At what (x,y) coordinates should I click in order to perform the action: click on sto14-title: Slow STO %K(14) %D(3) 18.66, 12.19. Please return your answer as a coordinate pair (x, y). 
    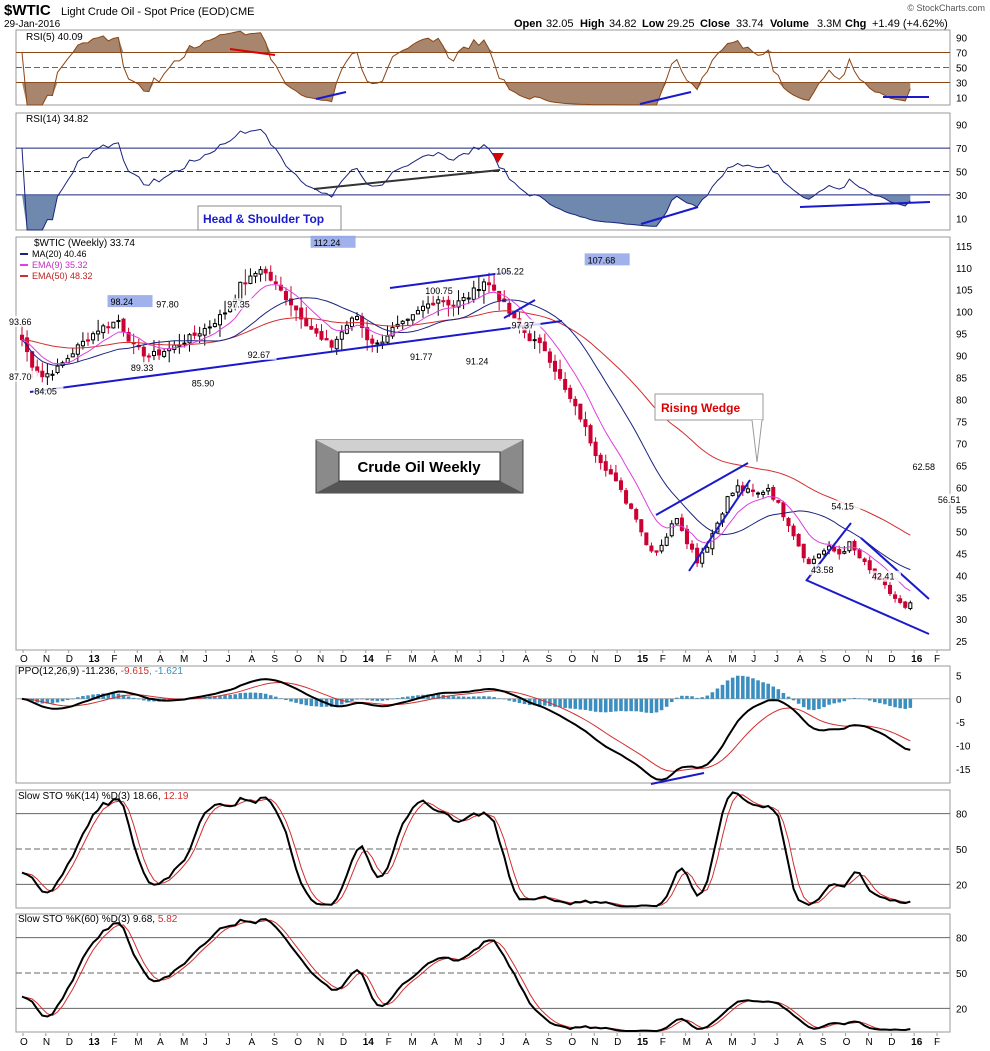
    Looking at the image, I should click on (103, 796).